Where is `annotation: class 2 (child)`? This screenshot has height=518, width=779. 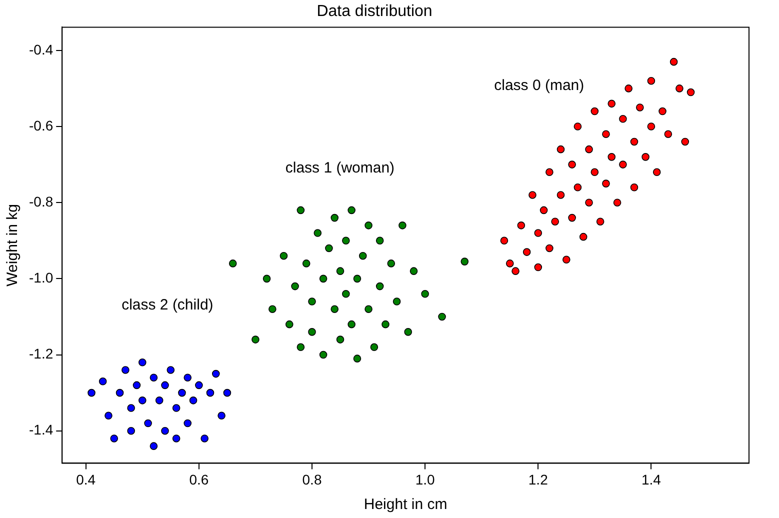 annotation: class 2 (child) is located at coordinates (168, 305).